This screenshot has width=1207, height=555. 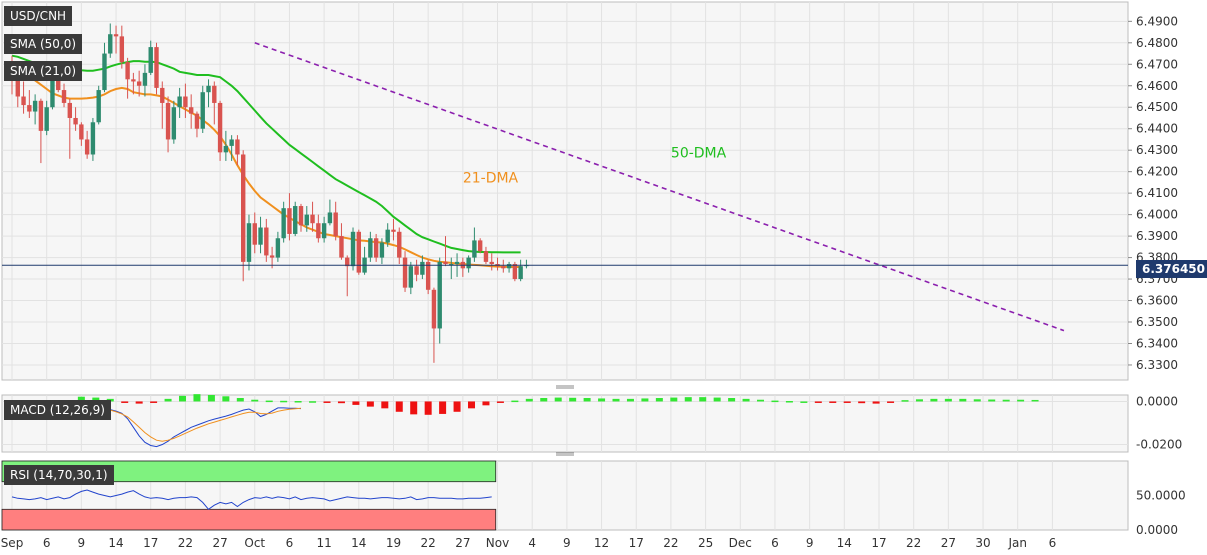 I want to click on price-tick-label: 6.3600, so click(x=1157, y=301).